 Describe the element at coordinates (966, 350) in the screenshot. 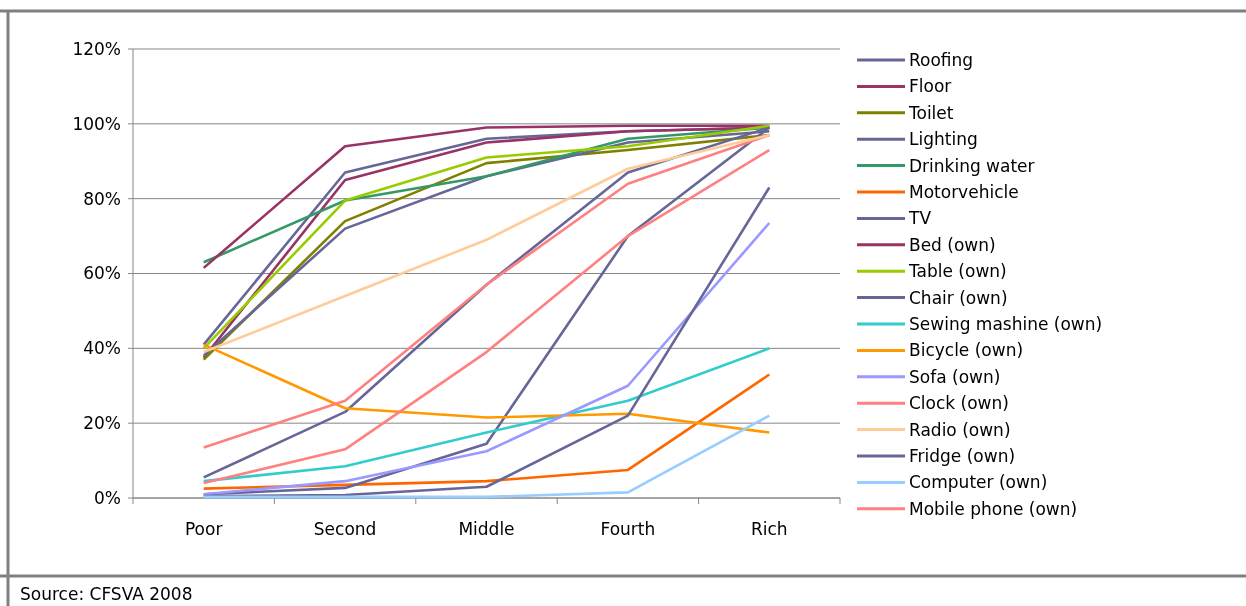

I see `legend-label: Bicycle (own)` at that location.